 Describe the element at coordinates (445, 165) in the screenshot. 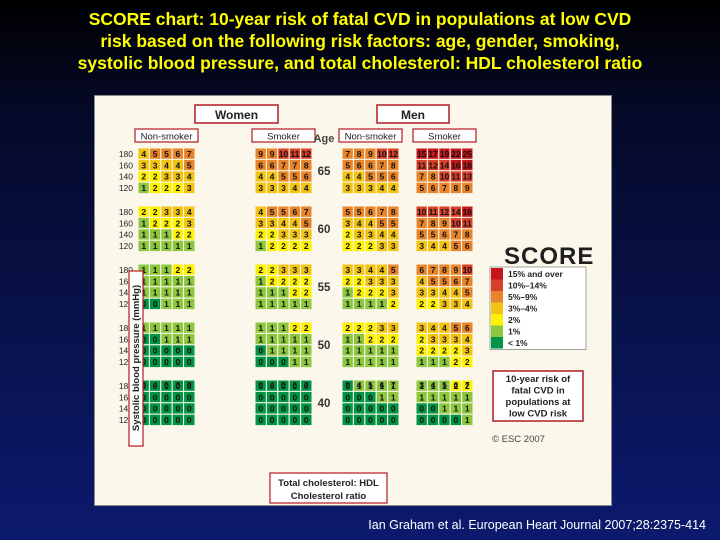

I see `risk-cell-value: 14` at that location.